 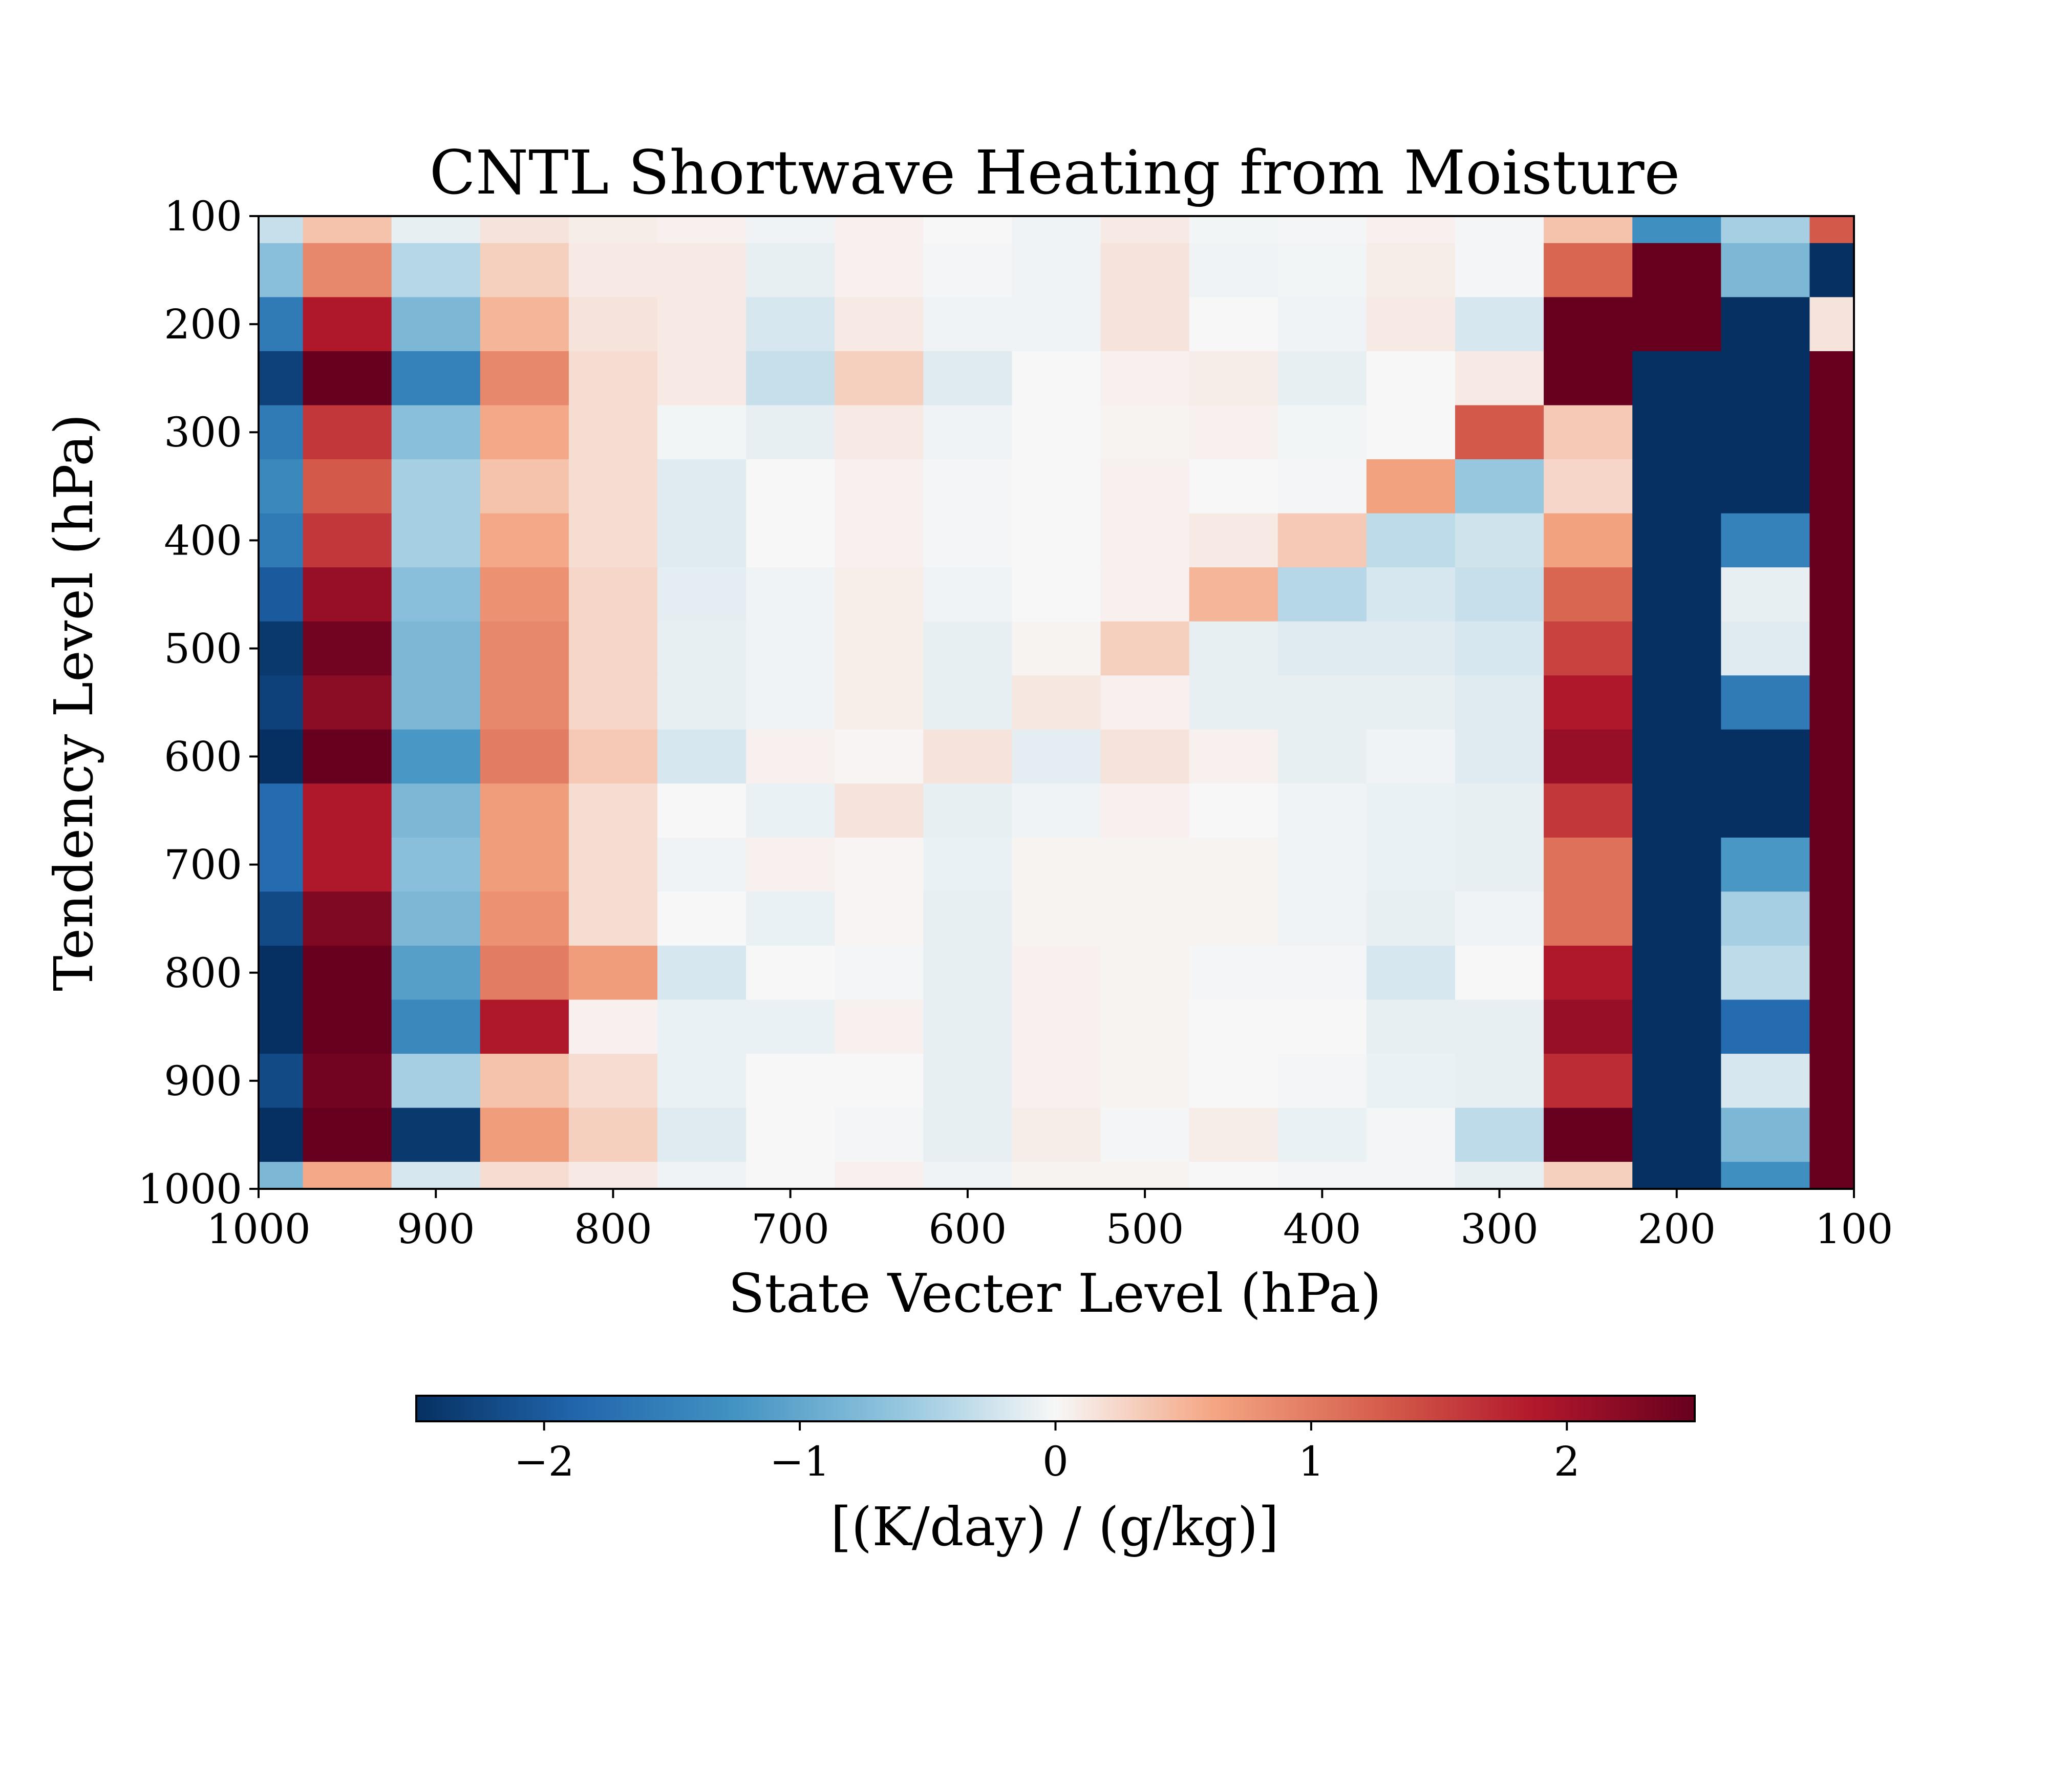 I want to click on colorbar-tick-label: 0, so click(x=1055, y=1461).